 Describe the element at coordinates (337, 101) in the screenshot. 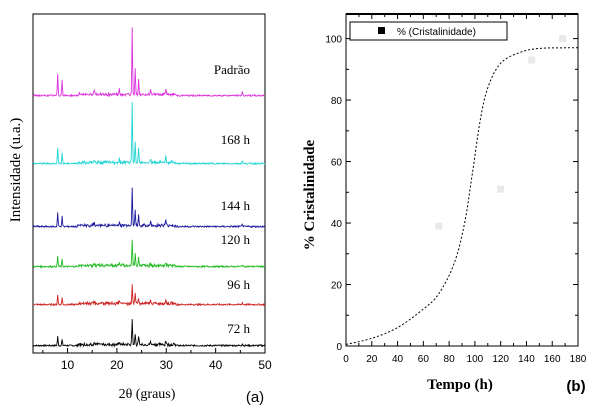

I see `b-ytick-label-80: 80` at that location.